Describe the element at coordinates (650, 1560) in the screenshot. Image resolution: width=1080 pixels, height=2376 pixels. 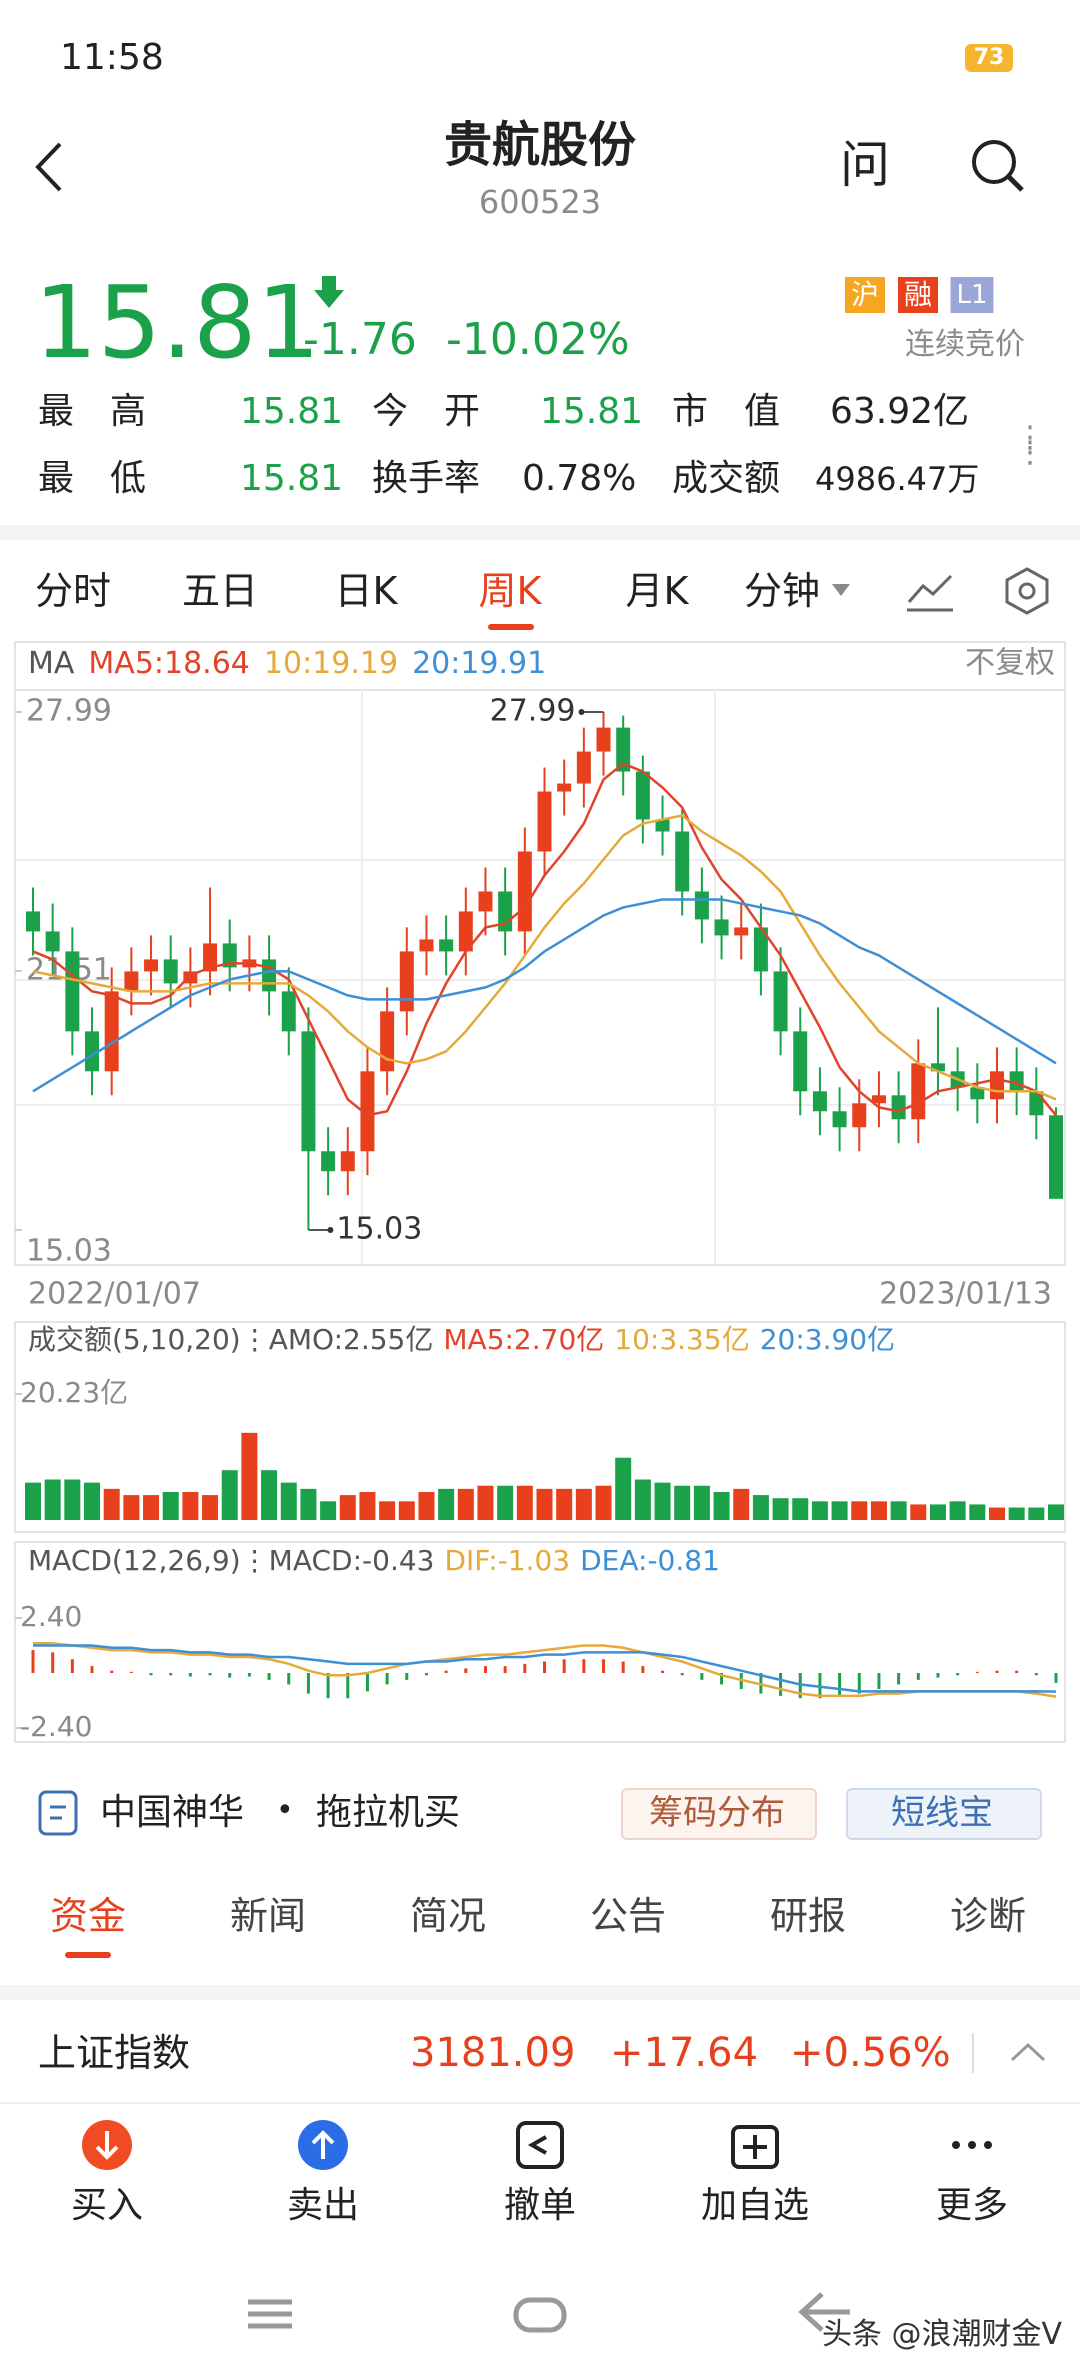
I see `legend-item: DEA:-0.81` at that location.